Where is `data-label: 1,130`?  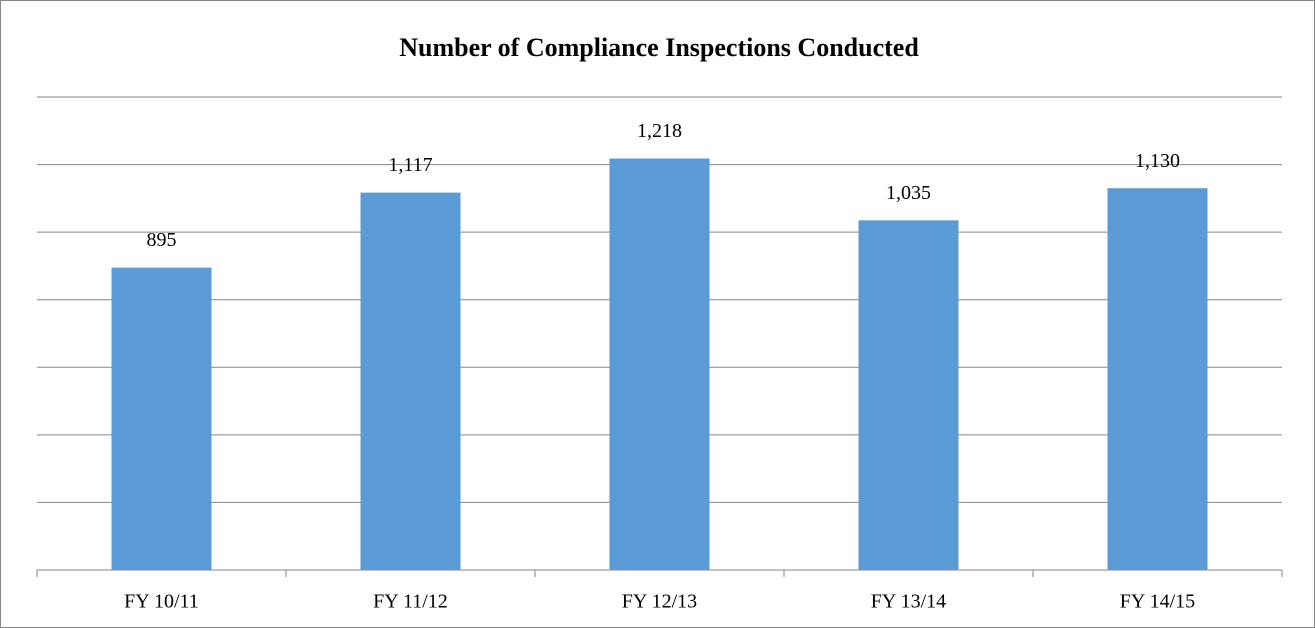
data-label: 1,130 is located at coordinates (1157, 161).